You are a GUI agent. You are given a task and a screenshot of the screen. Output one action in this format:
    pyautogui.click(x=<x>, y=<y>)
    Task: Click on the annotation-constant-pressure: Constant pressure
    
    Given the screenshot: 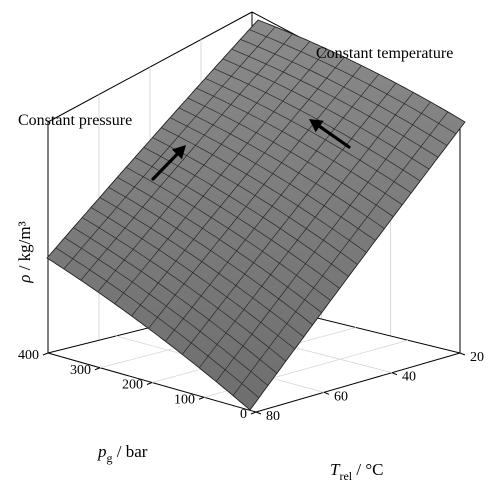 What is the action you would take?
    pyautogui.click(x=75, y=120)
    